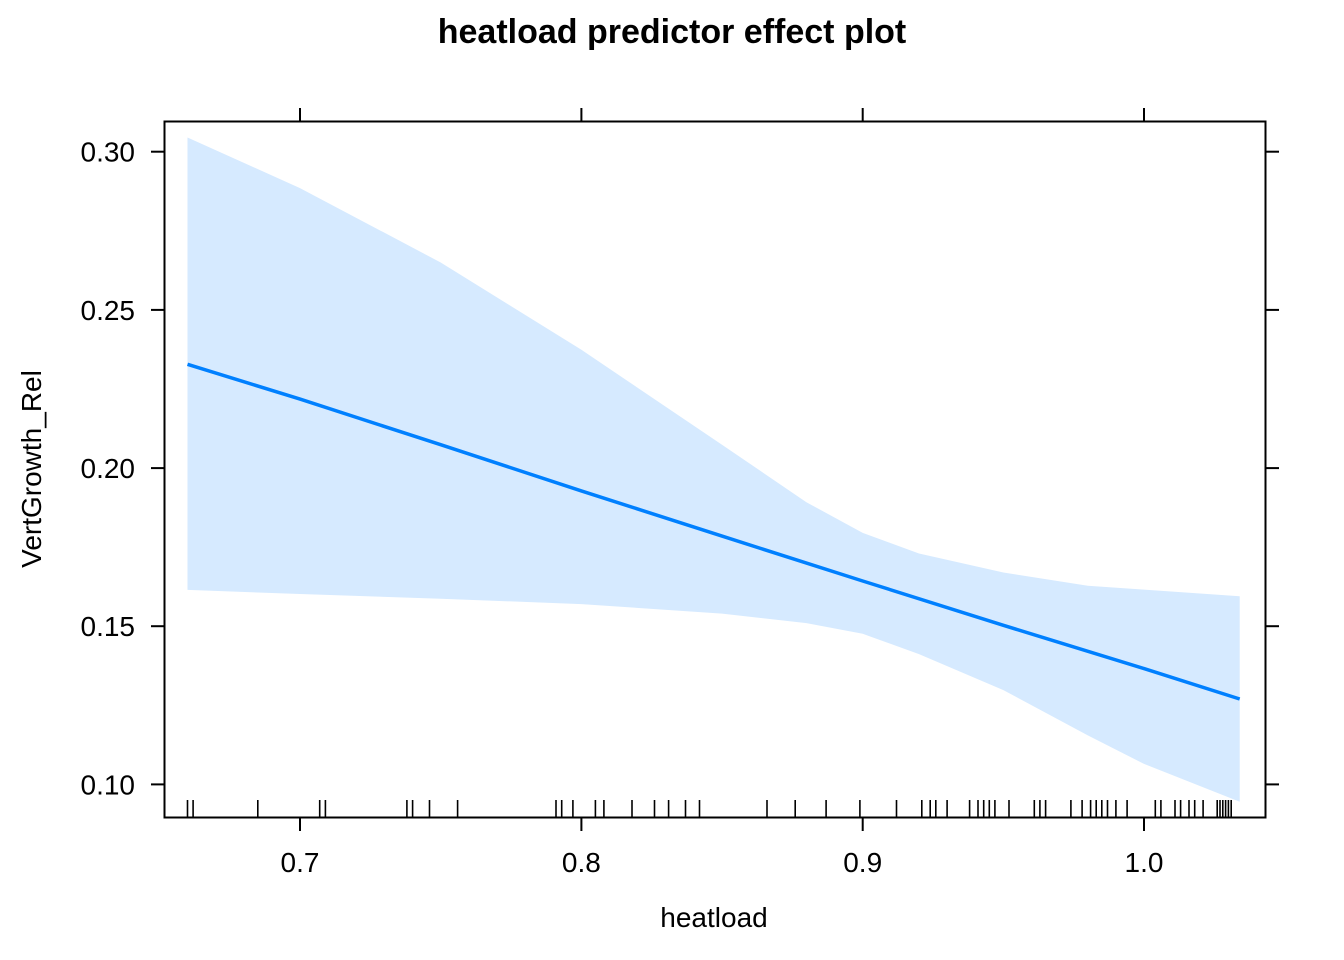 This screenshot has width=1344, height=960. Describe the element at coordinates (108, 626) in the screenshot. I see `y-tick-label: 0.15` at that location.